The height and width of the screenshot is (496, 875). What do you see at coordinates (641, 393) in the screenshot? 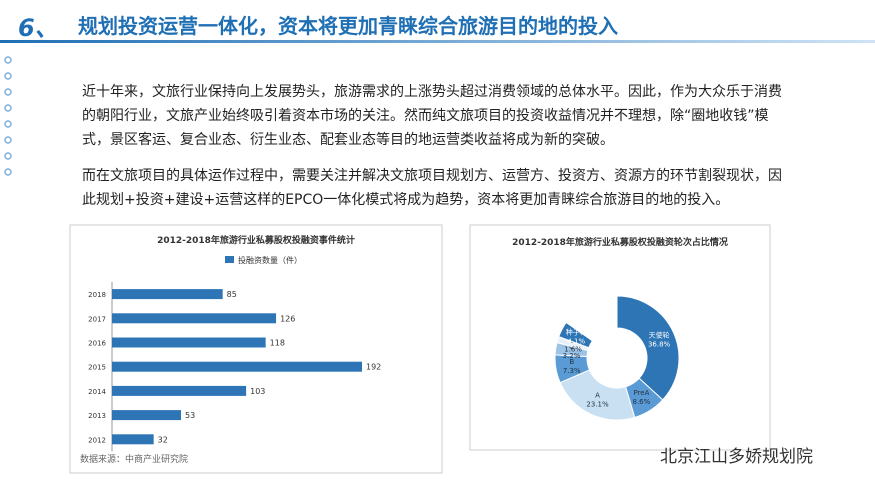
I see `segment-label: PreA` at bounding box center [641, 393].